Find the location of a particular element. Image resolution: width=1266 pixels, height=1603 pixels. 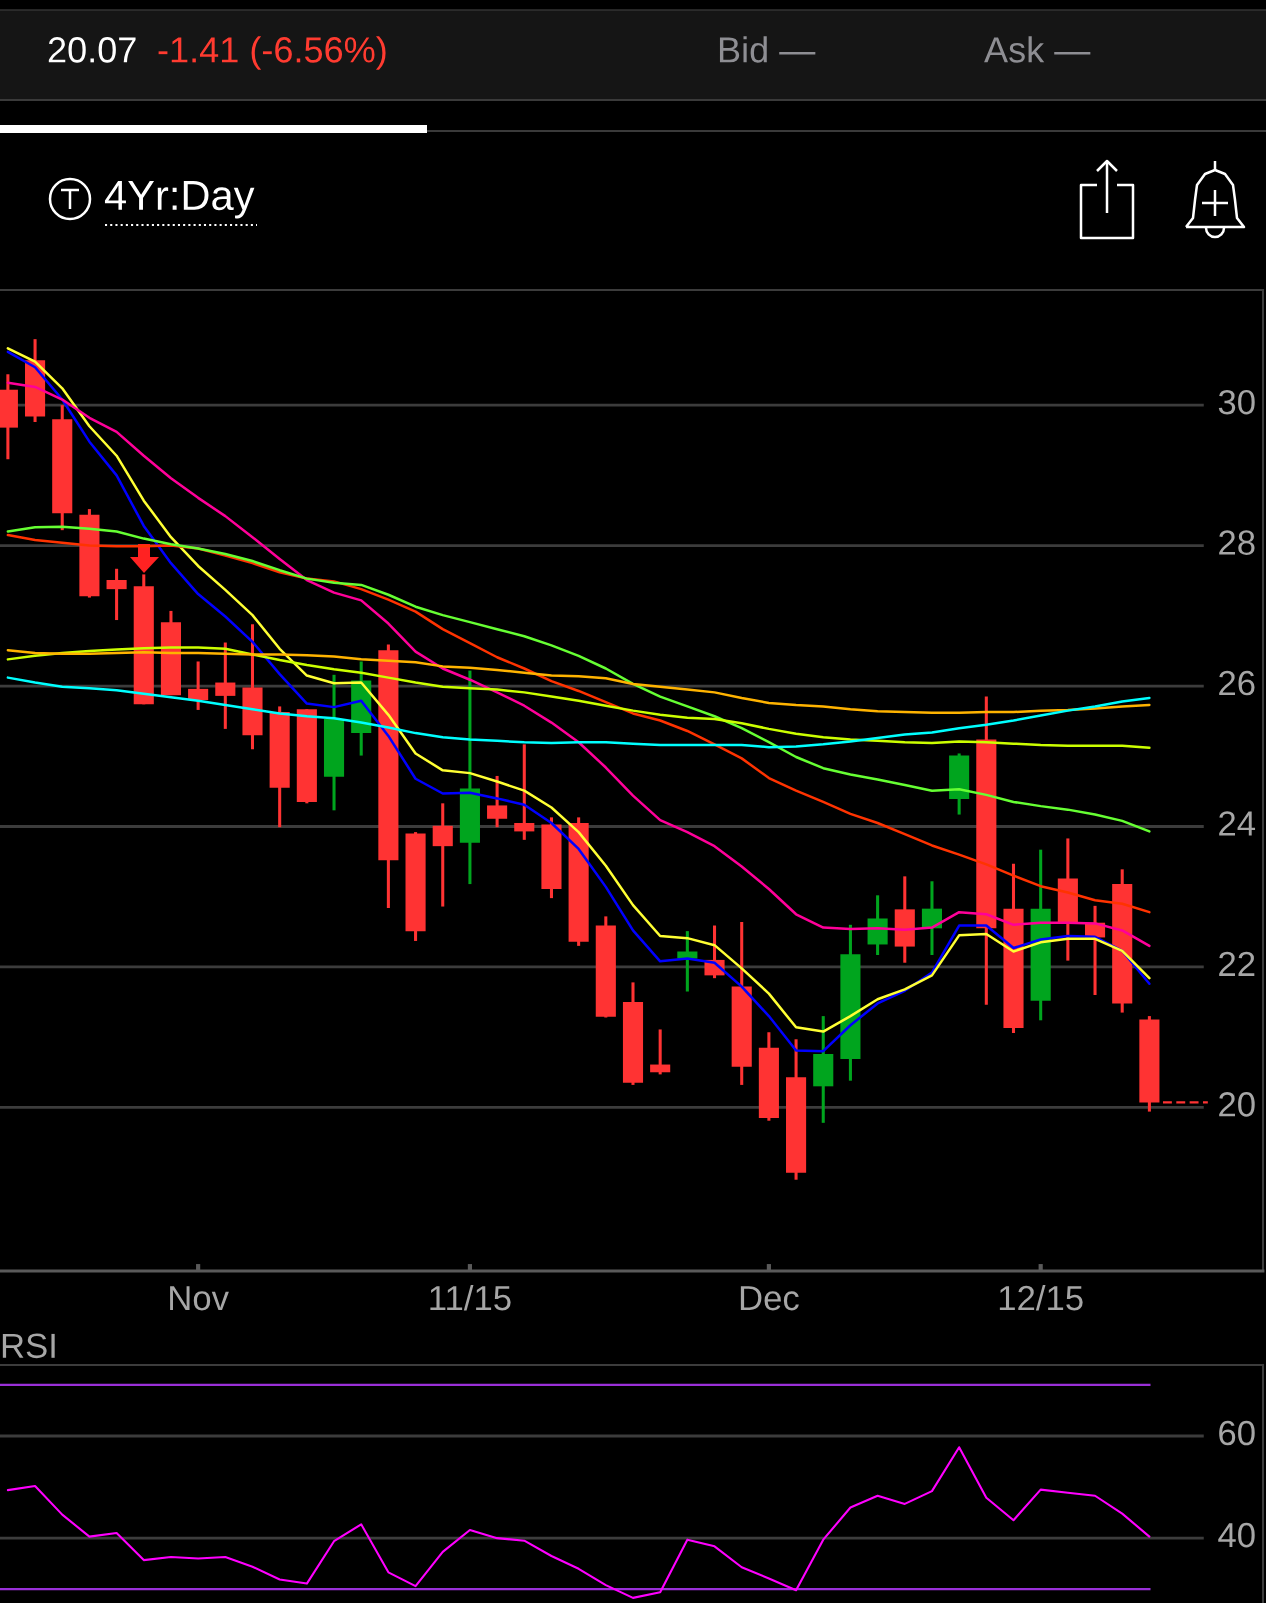

x-tick-label: 12/15 is located at coordinates (1041, 1297).